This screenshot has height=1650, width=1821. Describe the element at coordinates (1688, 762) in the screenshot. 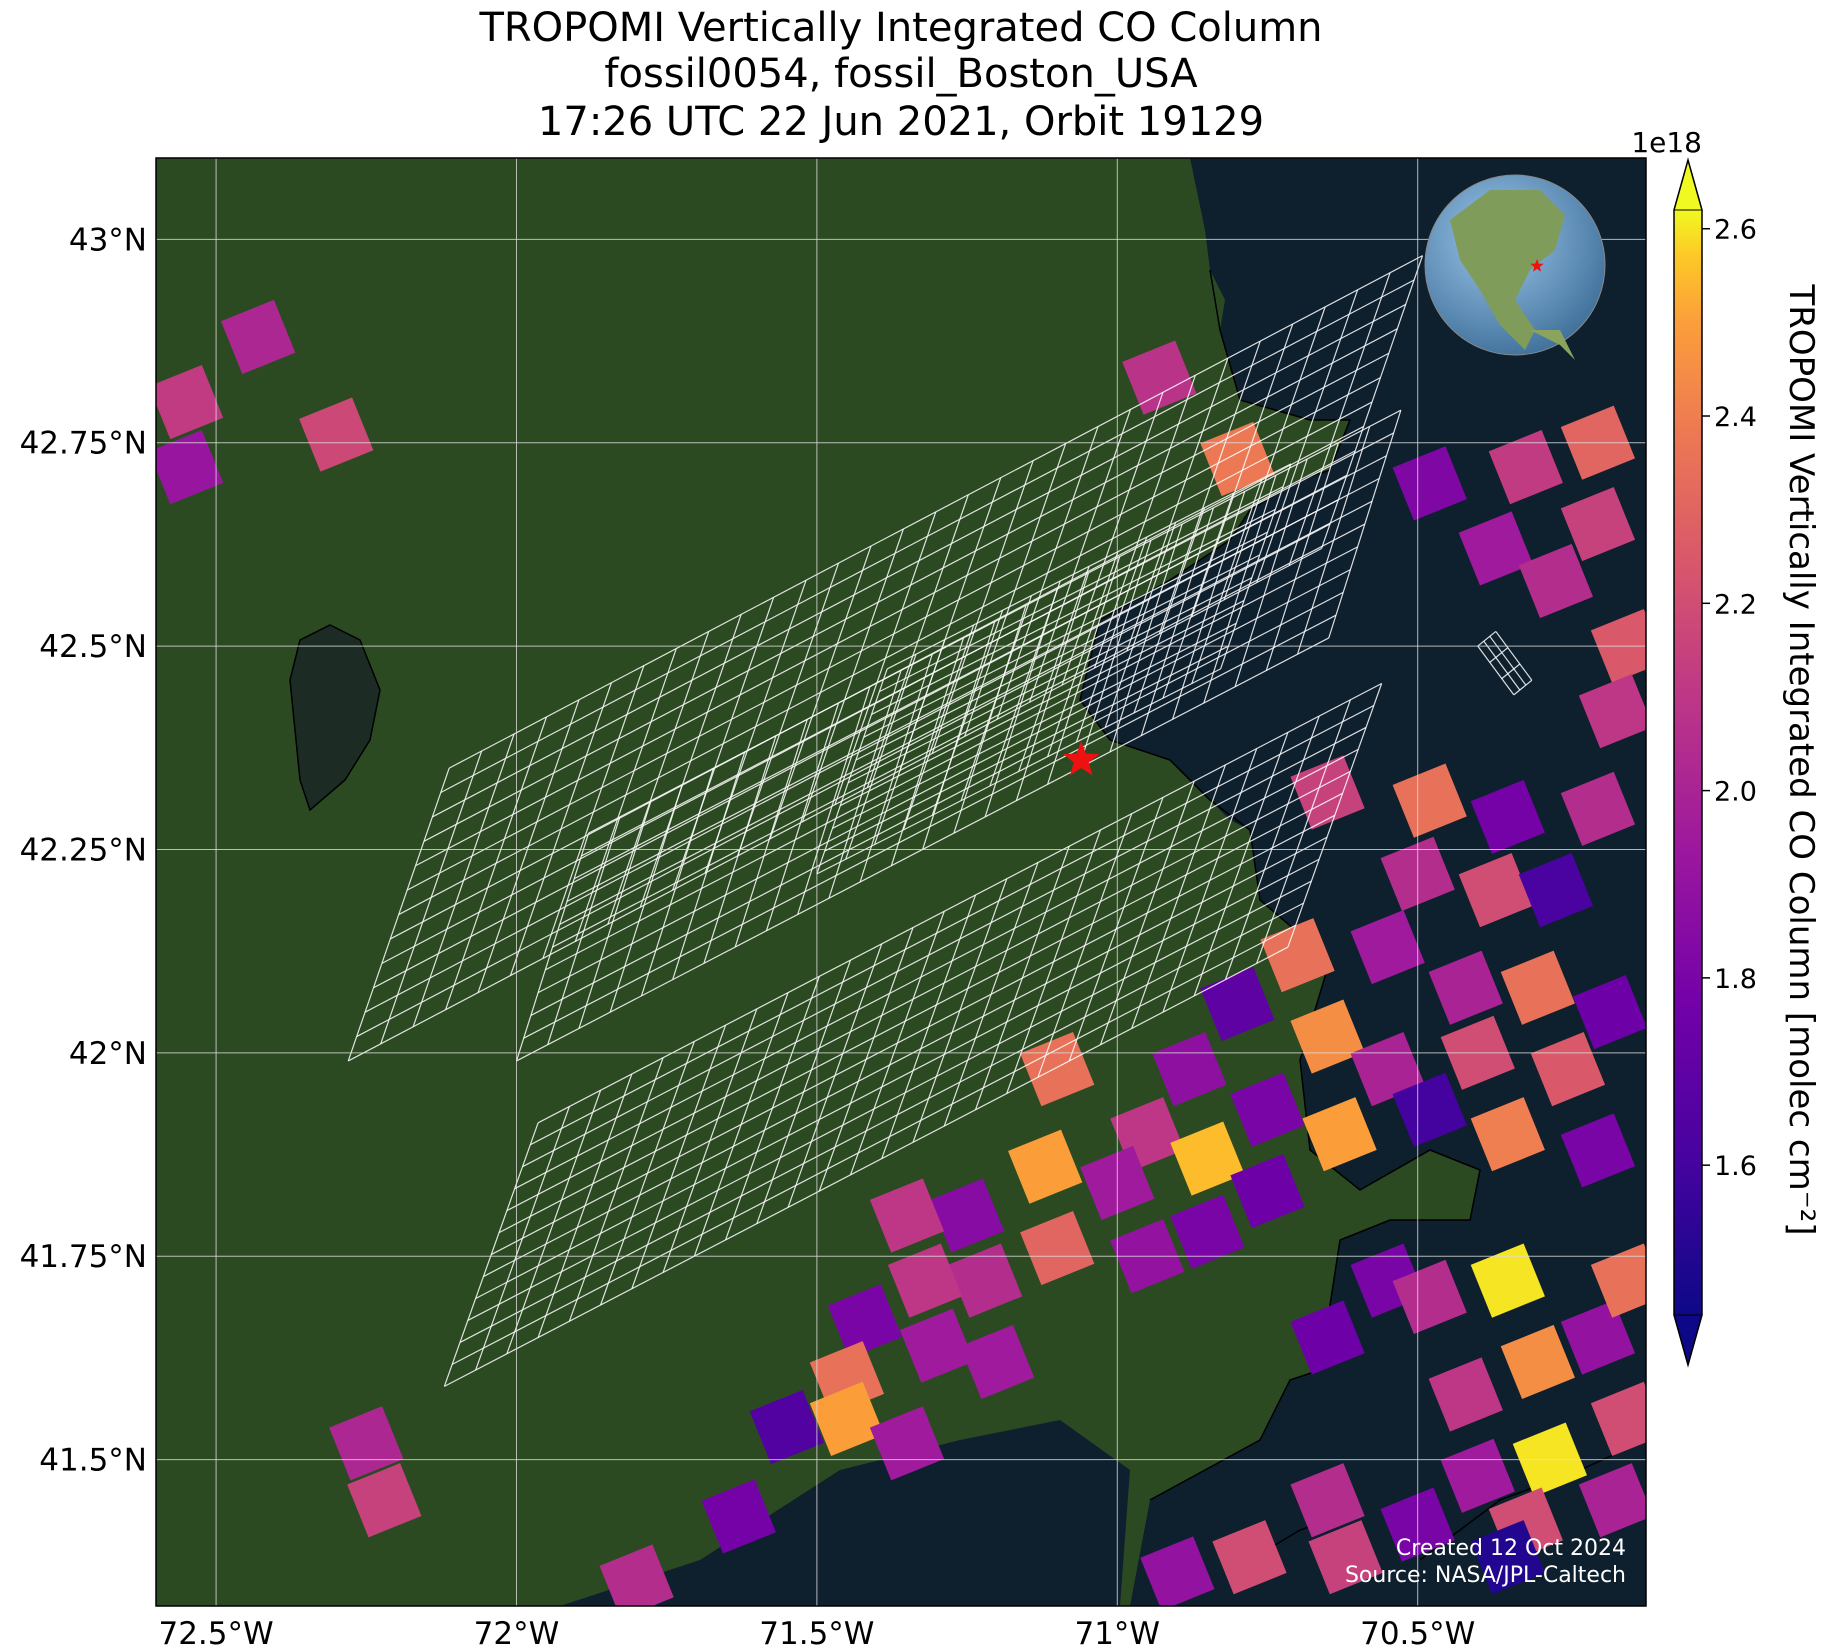

I see `colorbar-gradient` at that location.